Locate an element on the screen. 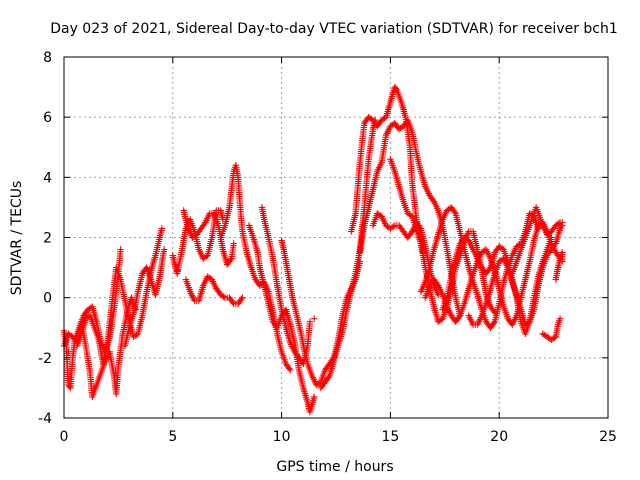  x-tick-label: 25 is located at coordinates (608, 437).